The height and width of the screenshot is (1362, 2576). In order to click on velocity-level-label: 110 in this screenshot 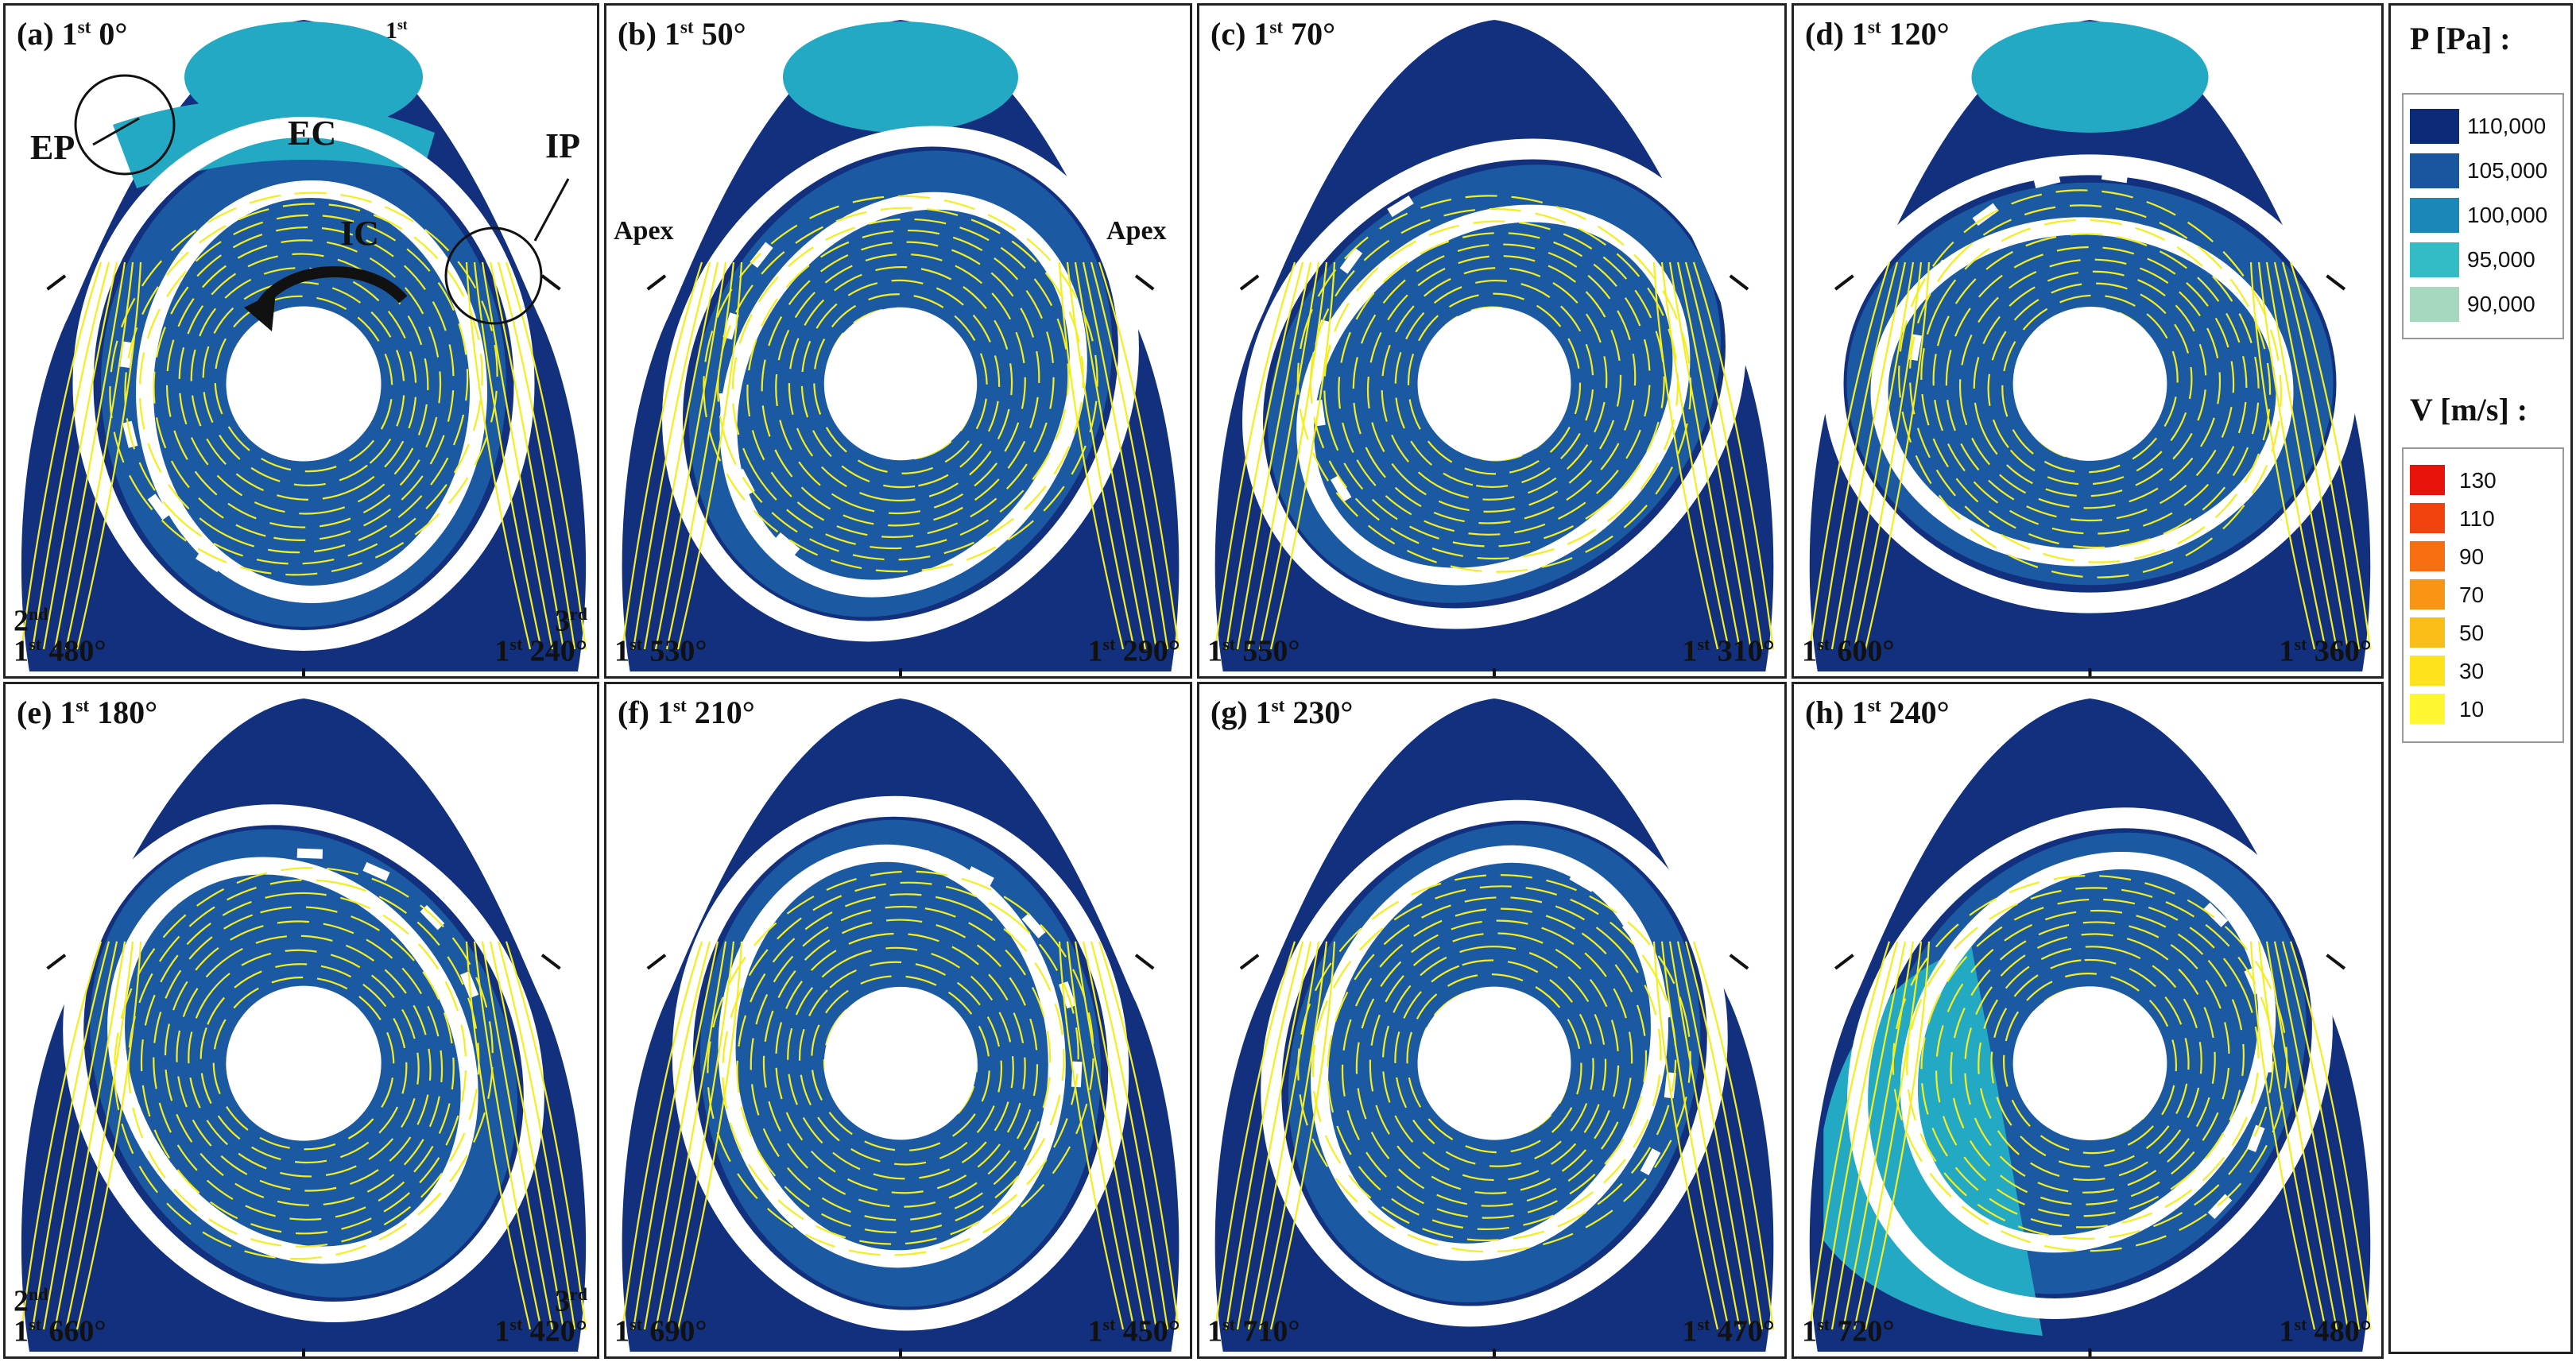, I will do `click(2477, 518)`.